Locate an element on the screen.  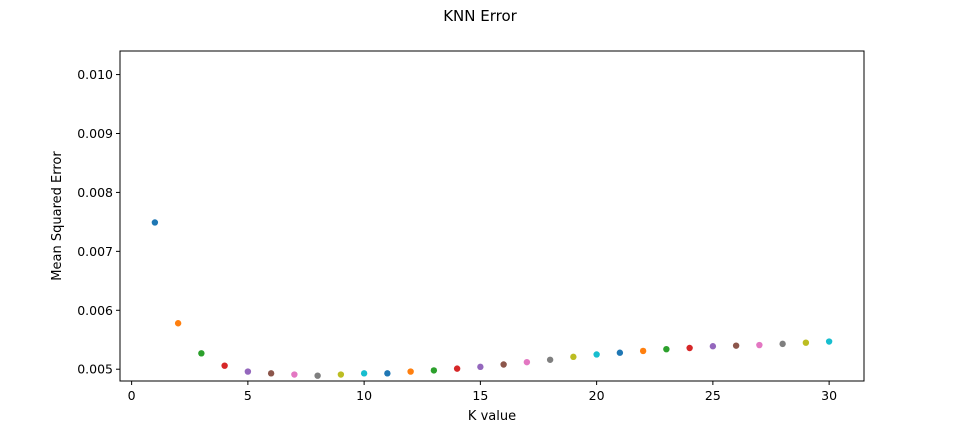
data-point-k30 is located at coordinates (829, 341).